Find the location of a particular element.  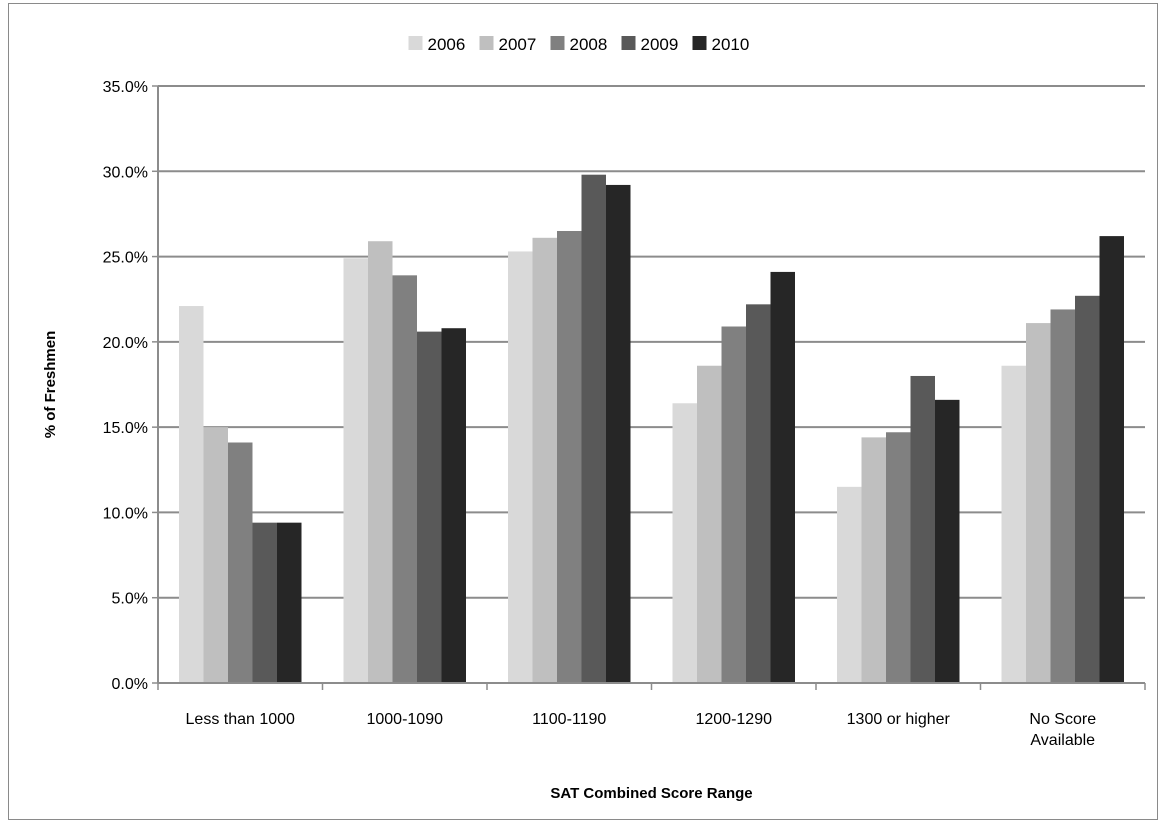

legend-label-2007: 2007 is located at coordinates (518, 44).